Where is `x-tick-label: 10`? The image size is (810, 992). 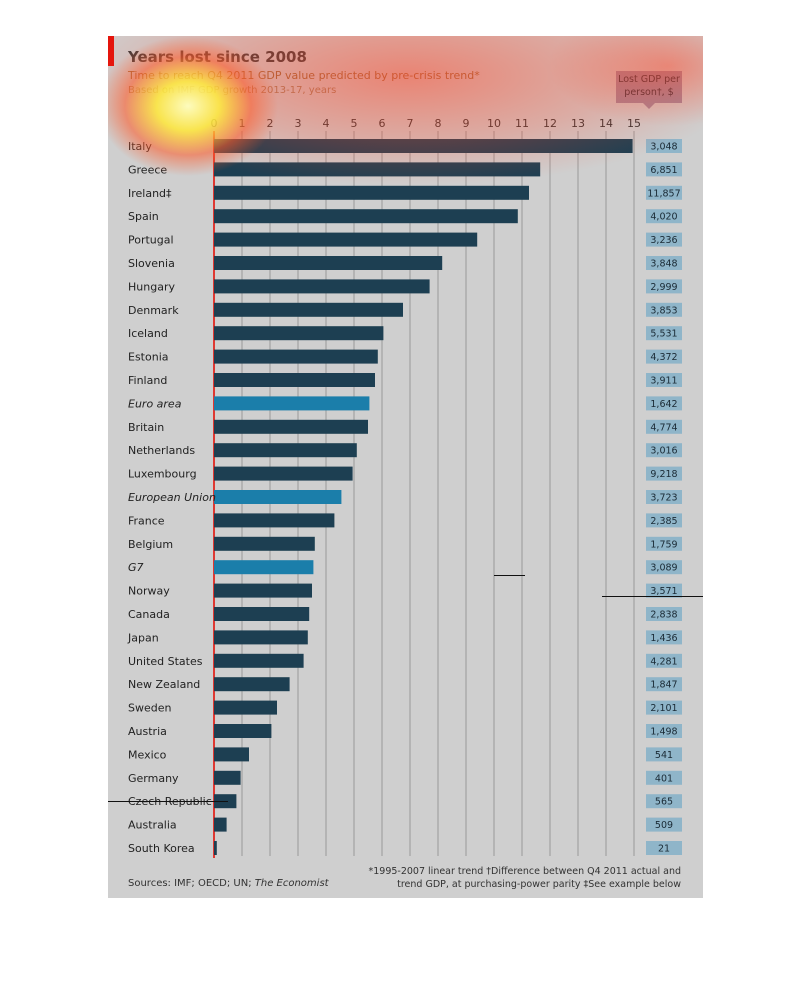
x-tick-label: 10 is located at coordinates (494, 123).